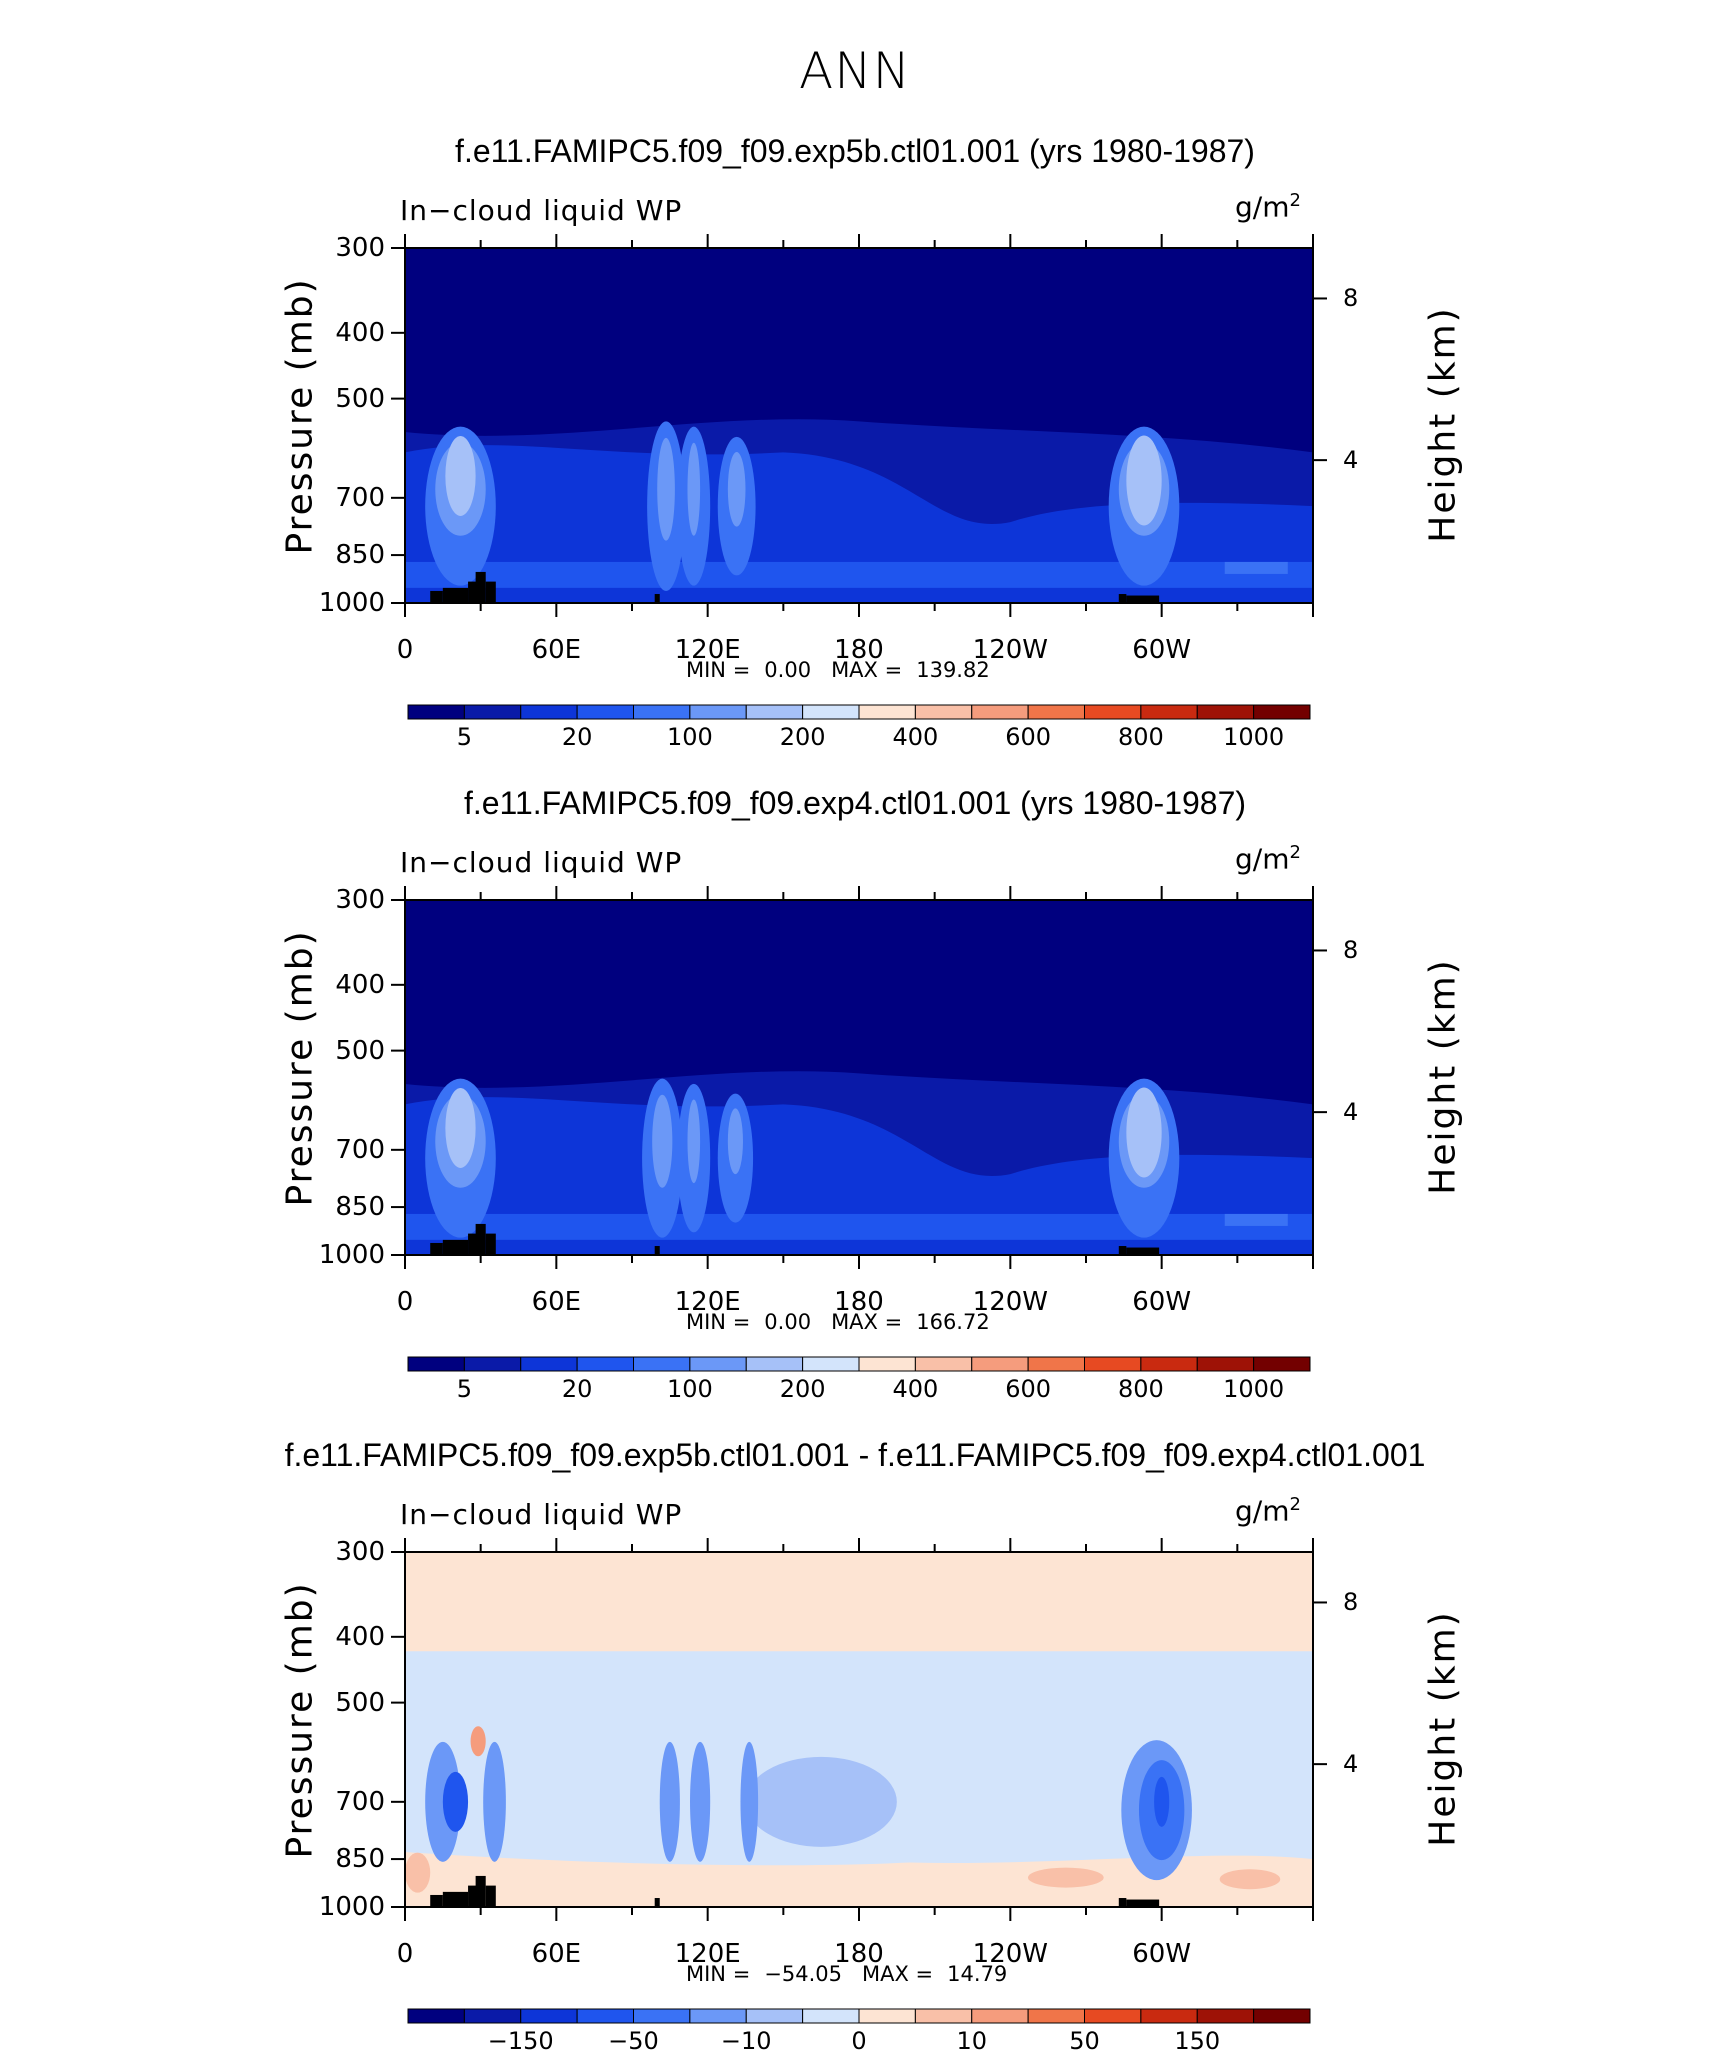 This screenshot has height=2055, width=1710. Describe the element at coordinates (1084, 2041) in the screenshot. I see `colorbar-label: 50` at that location.